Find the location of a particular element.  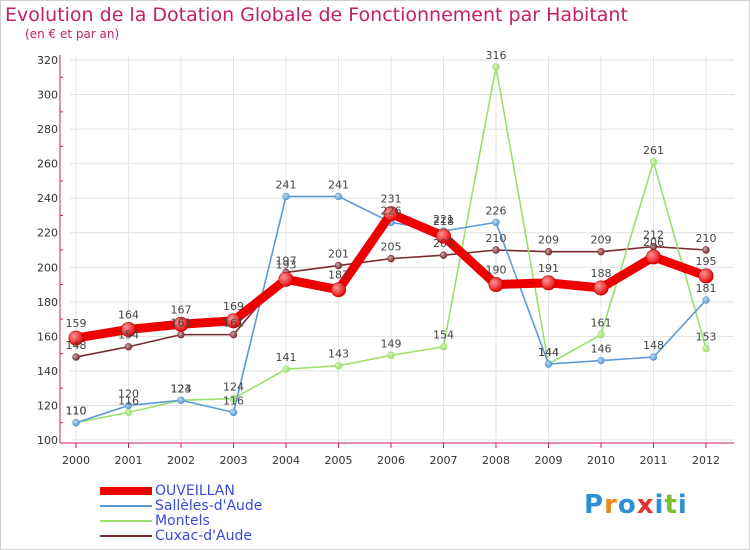

data-label-s2: 161 is located at coordinates (601, 323).